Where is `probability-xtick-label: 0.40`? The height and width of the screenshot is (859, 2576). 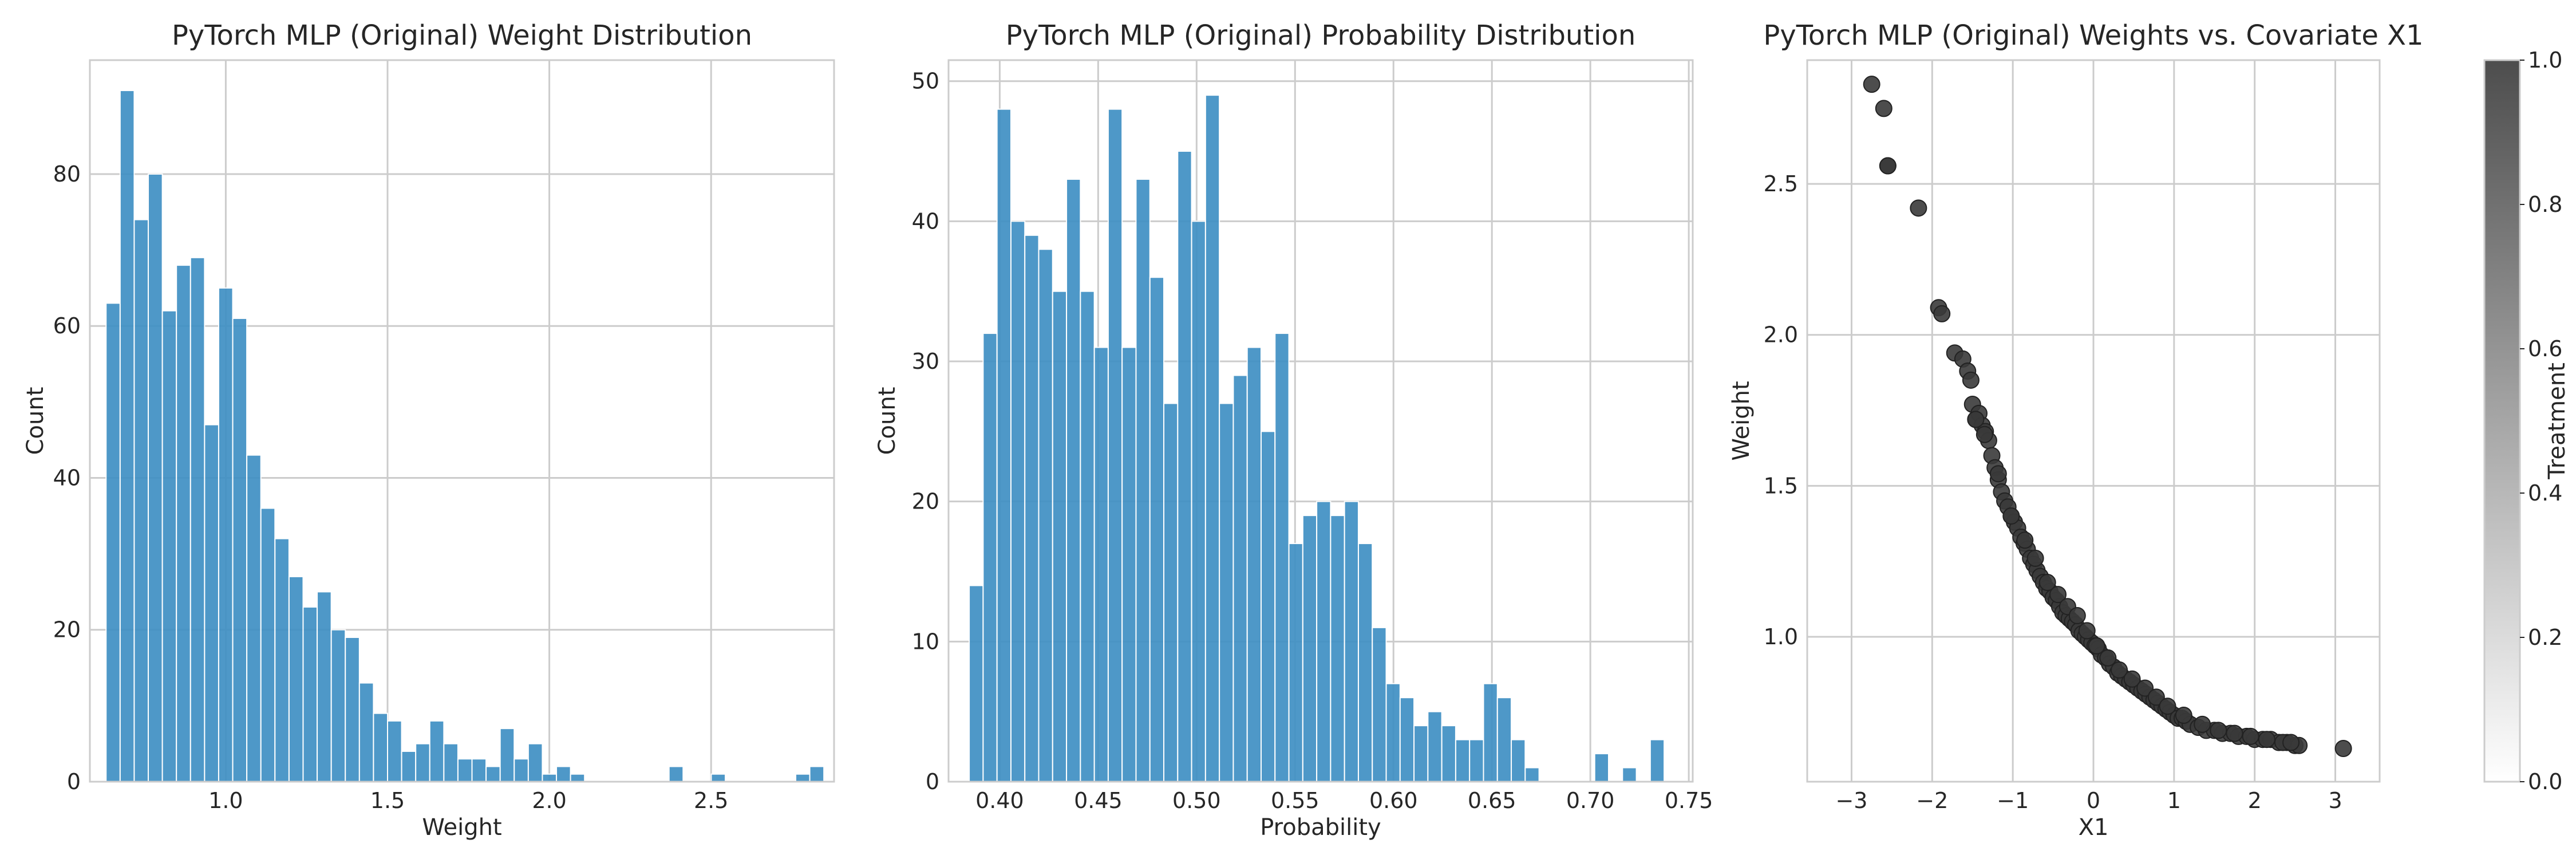 probability-xtick-label: 0.40 is located at coordinates (999, 800).